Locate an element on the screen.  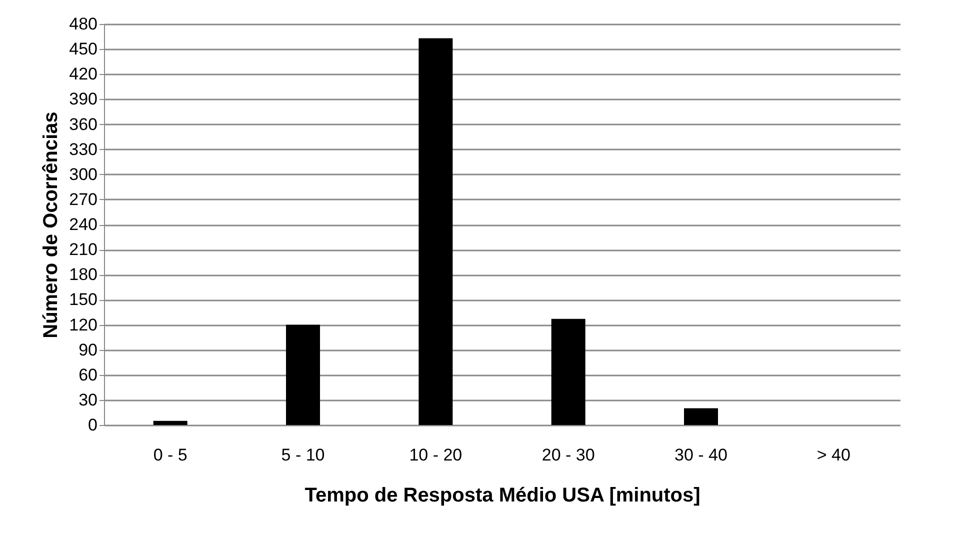
y-tick-label: 390 is located at coordinates (83, 99).